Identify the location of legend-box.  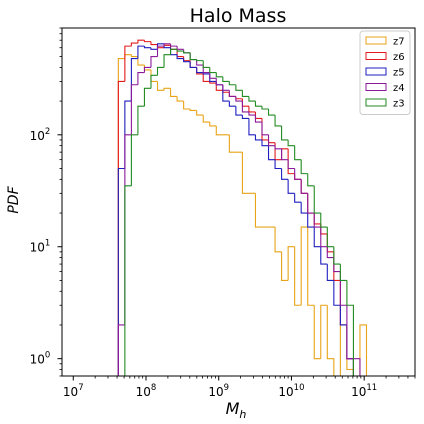
(385, 72).